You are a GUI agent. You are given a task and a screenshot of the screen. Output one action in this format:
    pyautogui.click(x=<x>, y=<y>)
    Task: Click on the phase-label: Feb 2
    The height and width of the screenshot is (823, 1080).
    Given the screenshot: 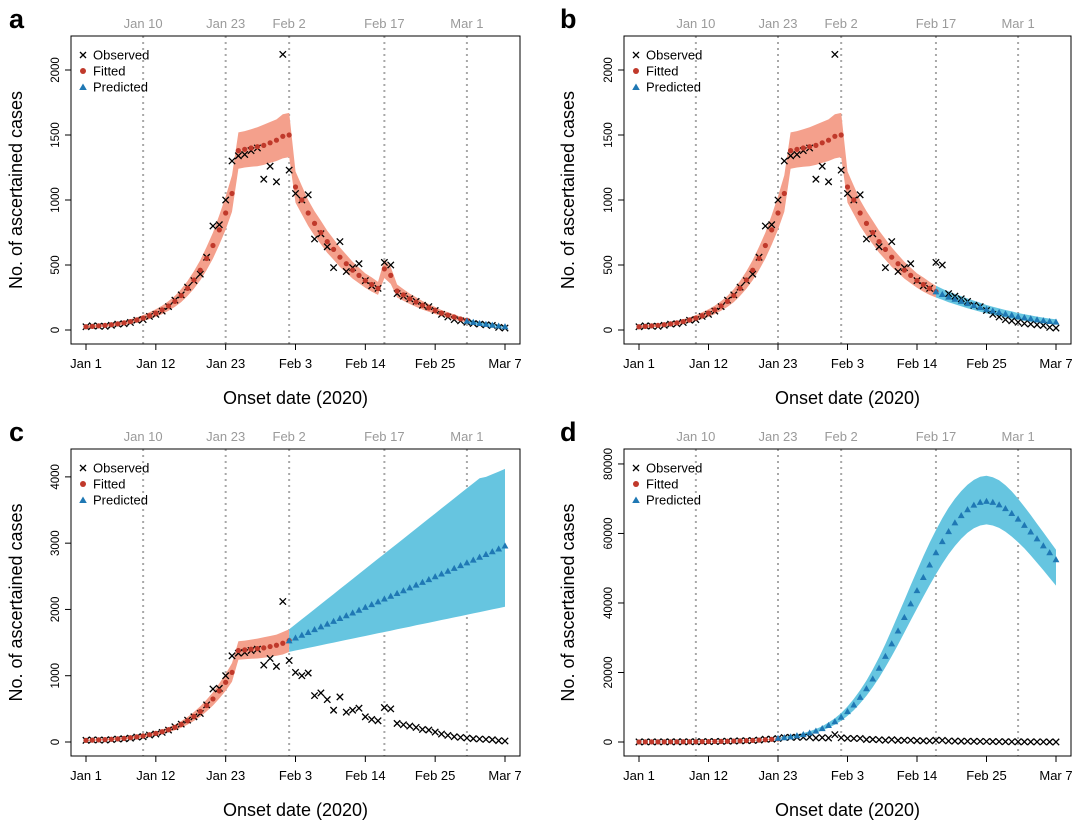 What is the action you would take?
    pyautogui.click(x=841, y=436)
    